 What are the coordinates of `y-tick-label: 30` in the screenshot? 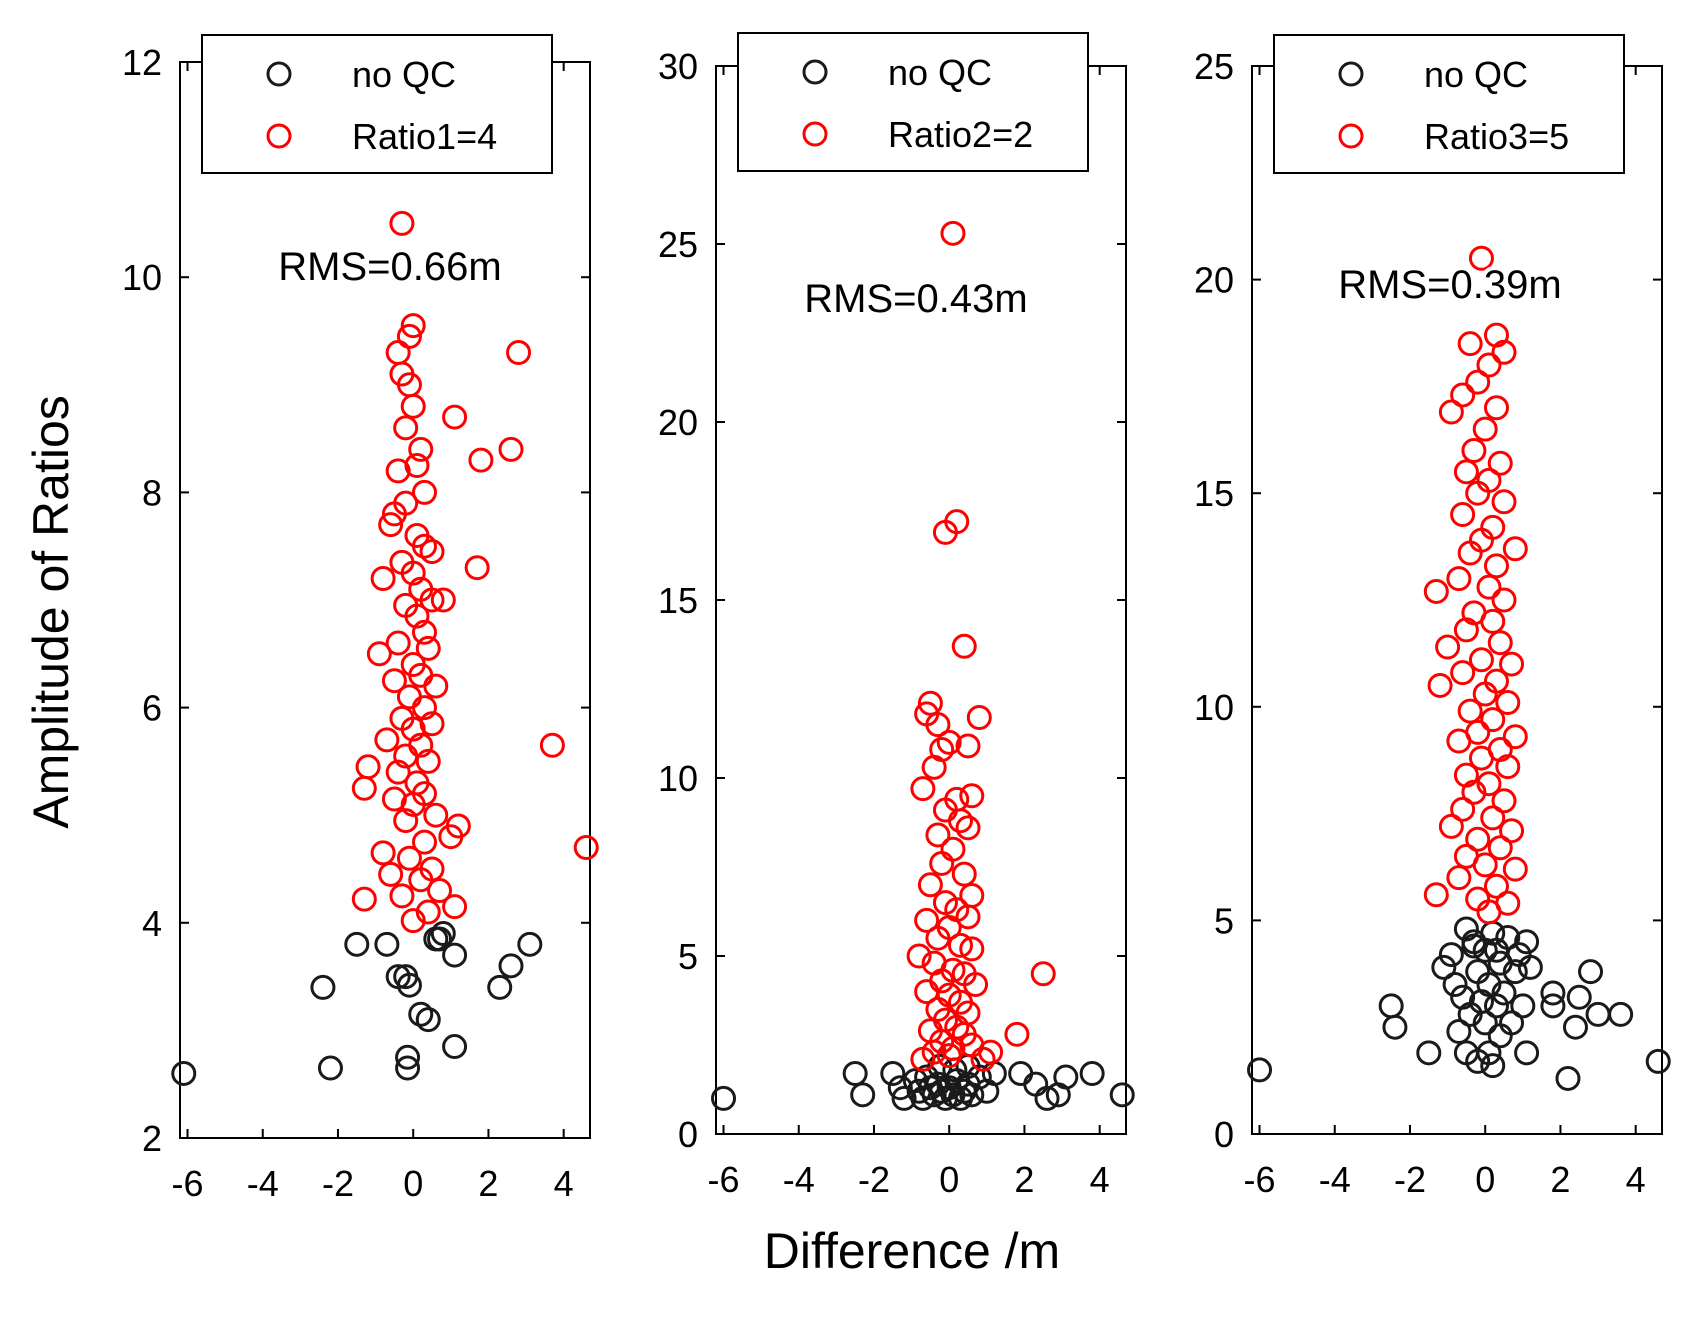 It's located at (678, 66).